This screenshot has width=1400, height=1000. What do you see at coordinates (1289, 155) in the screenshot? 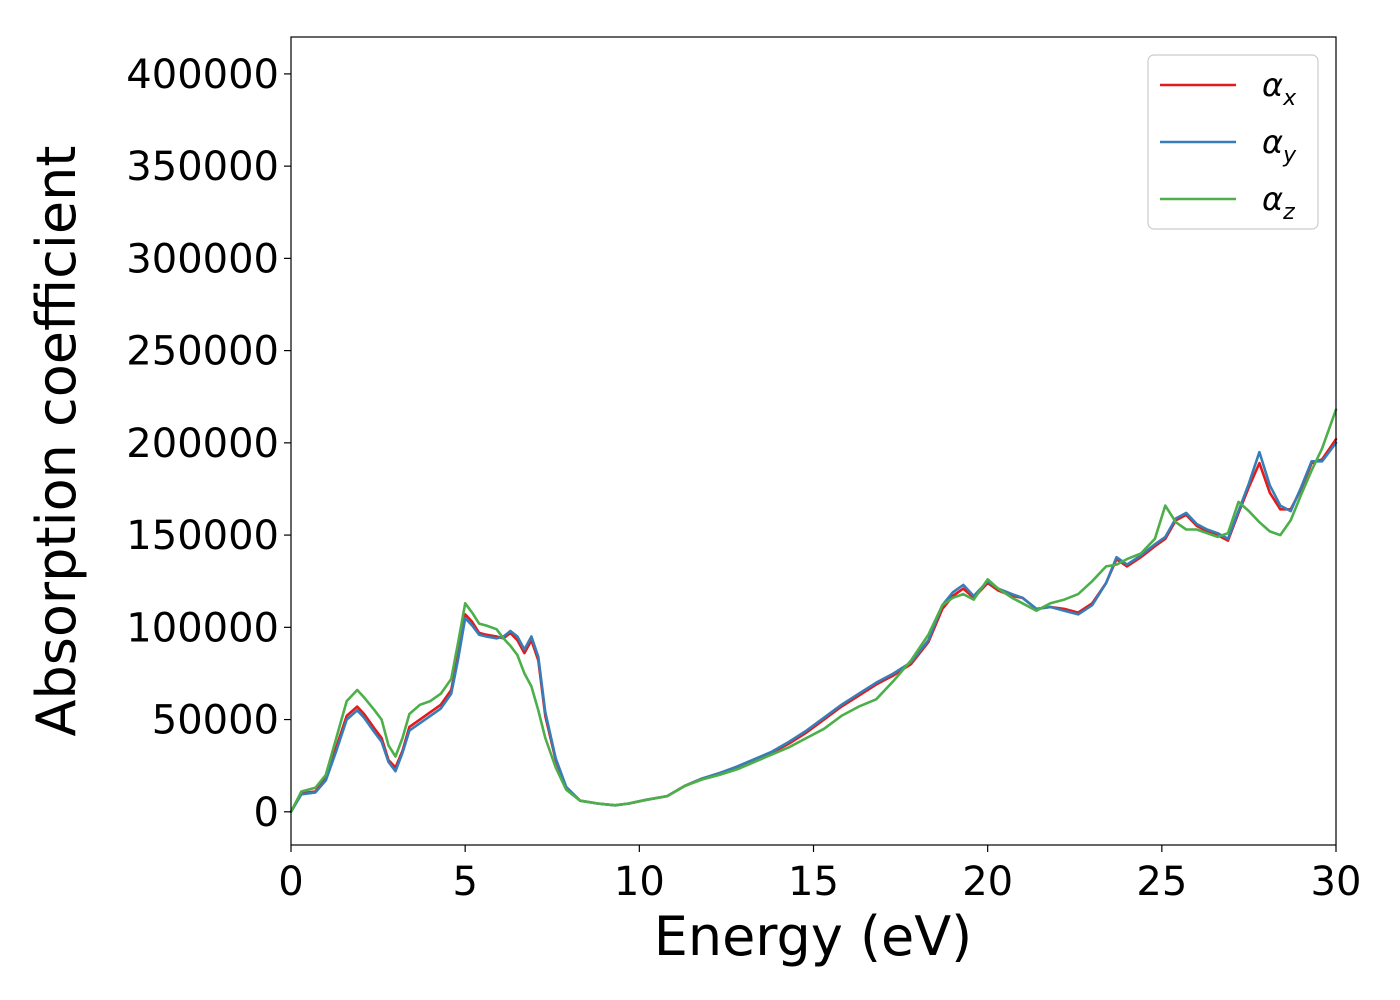
I see `legend-label-subscript: y` at bounding box center [1289, 155].